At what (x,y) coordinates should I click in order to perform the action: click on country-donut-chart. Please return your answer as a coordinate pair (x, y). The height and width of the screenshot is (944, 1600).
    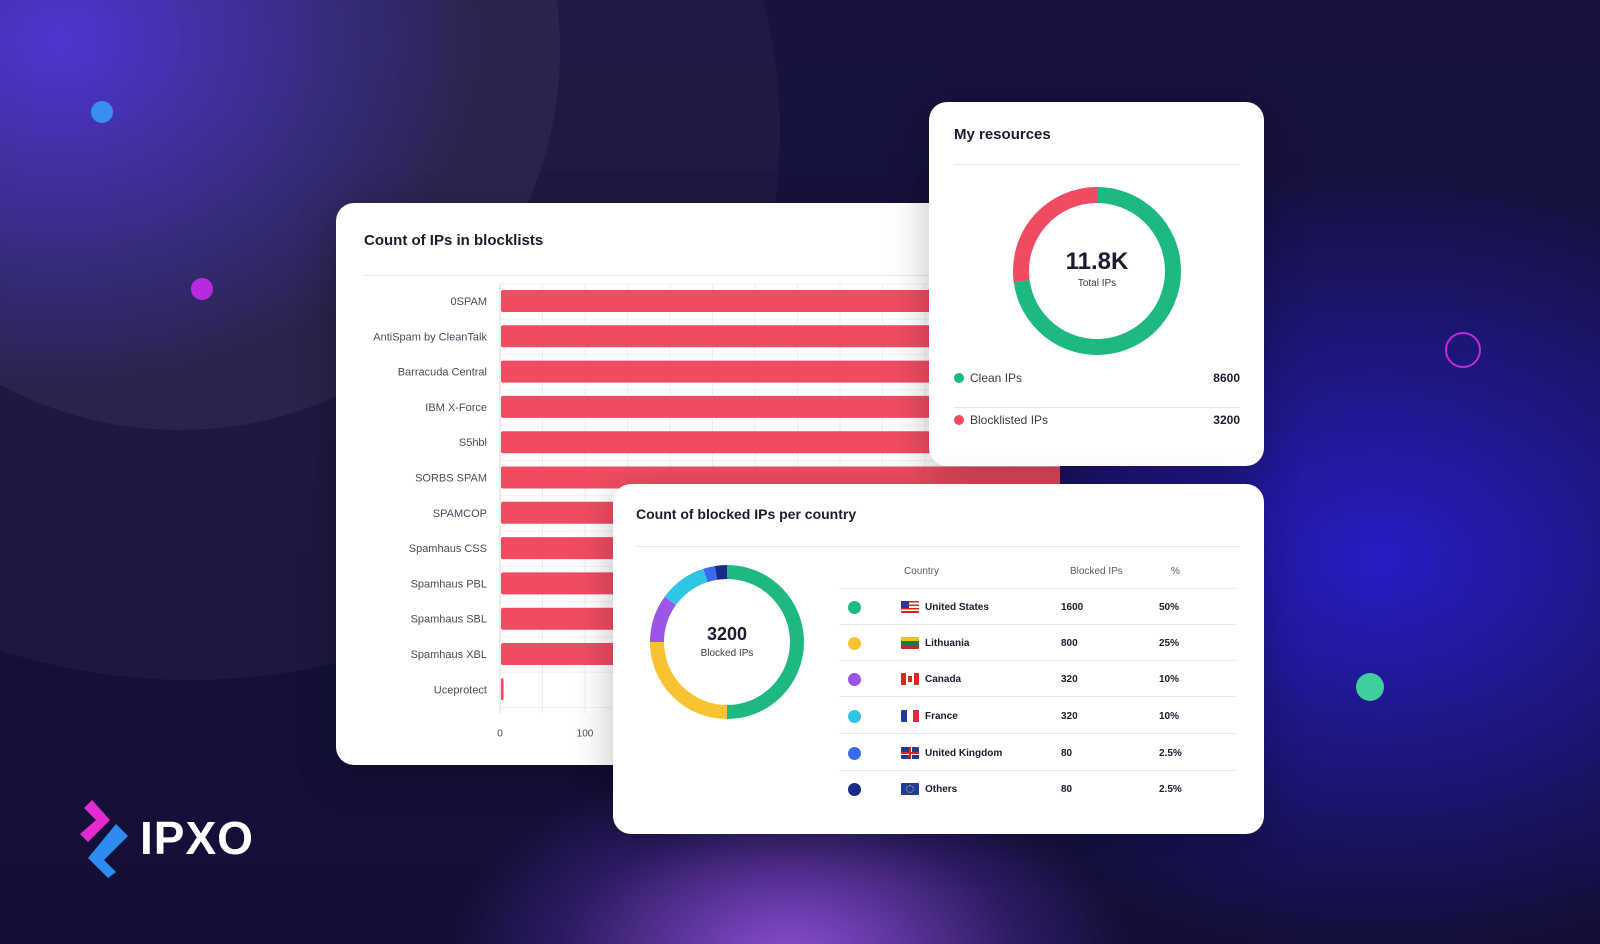
    Looking at the image, I should click on (727, 642).